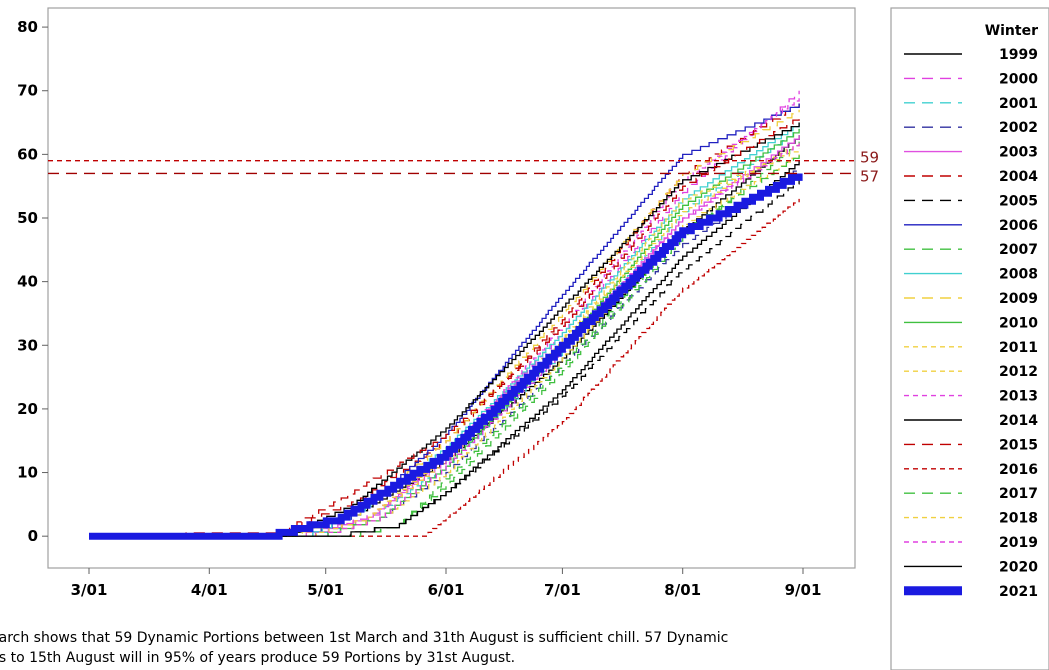  Describe the element at coordinates (27, 154) in the screenshot. I see `y-tick-label: 60` at that location.